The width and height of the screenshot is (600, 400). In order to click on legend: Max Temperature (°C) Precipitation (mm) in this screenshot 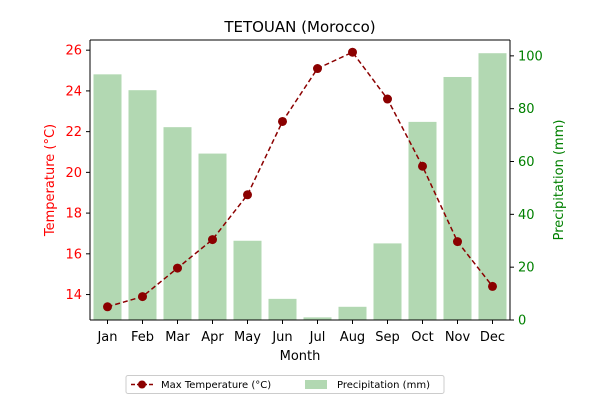, I will do `click(285, 384)`.